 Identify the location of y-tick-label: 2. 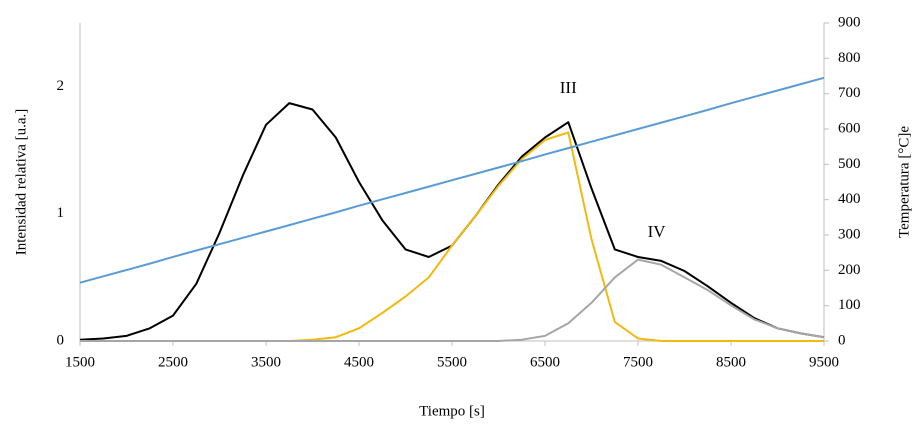
(61, 86).